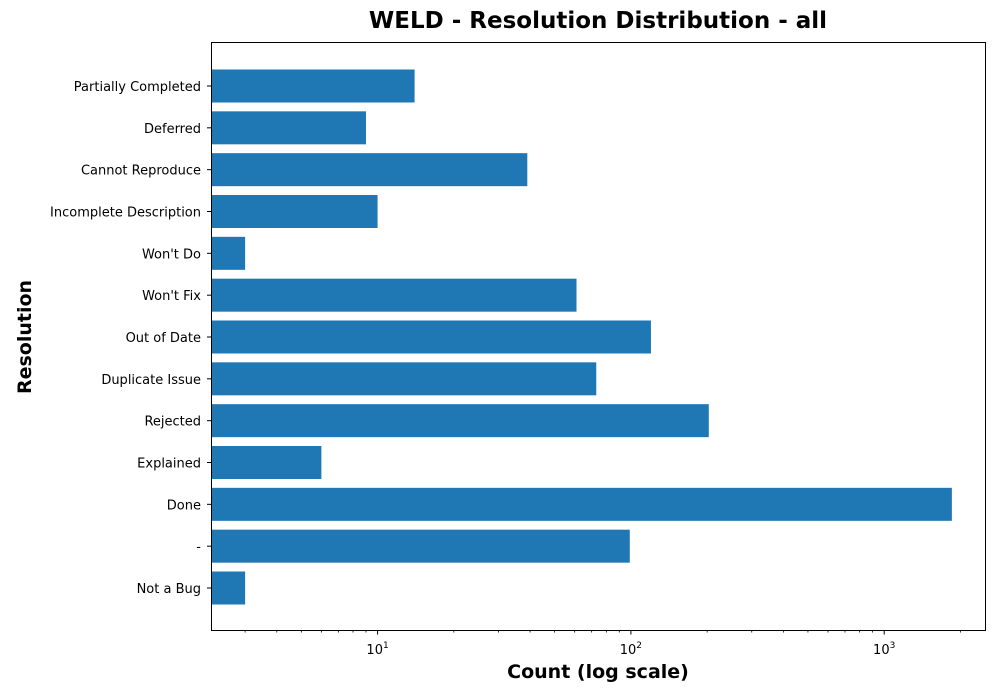 Image resolution: width=1000 pixels, height=700 pixels. I want to click on y-tick-label: Incomplete Description, so click(125, 213).